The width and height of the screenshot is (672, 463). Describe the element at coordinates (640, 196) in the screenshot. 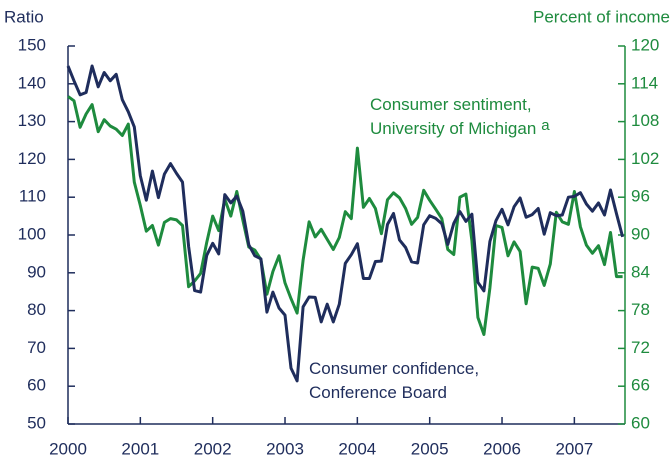

I see `y2-tick-label: 96` at that location.